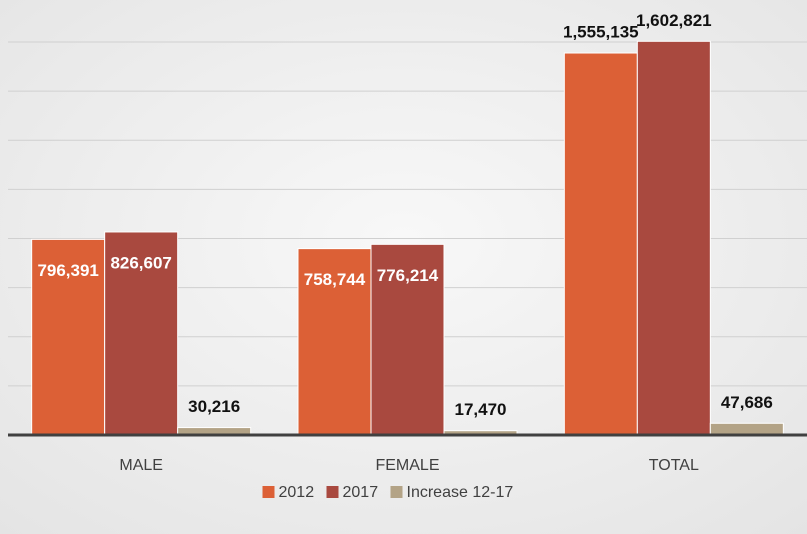 The width and height of the screenshot is (807, 534). I want to click on legend-label: 2017, so click(361, 492).